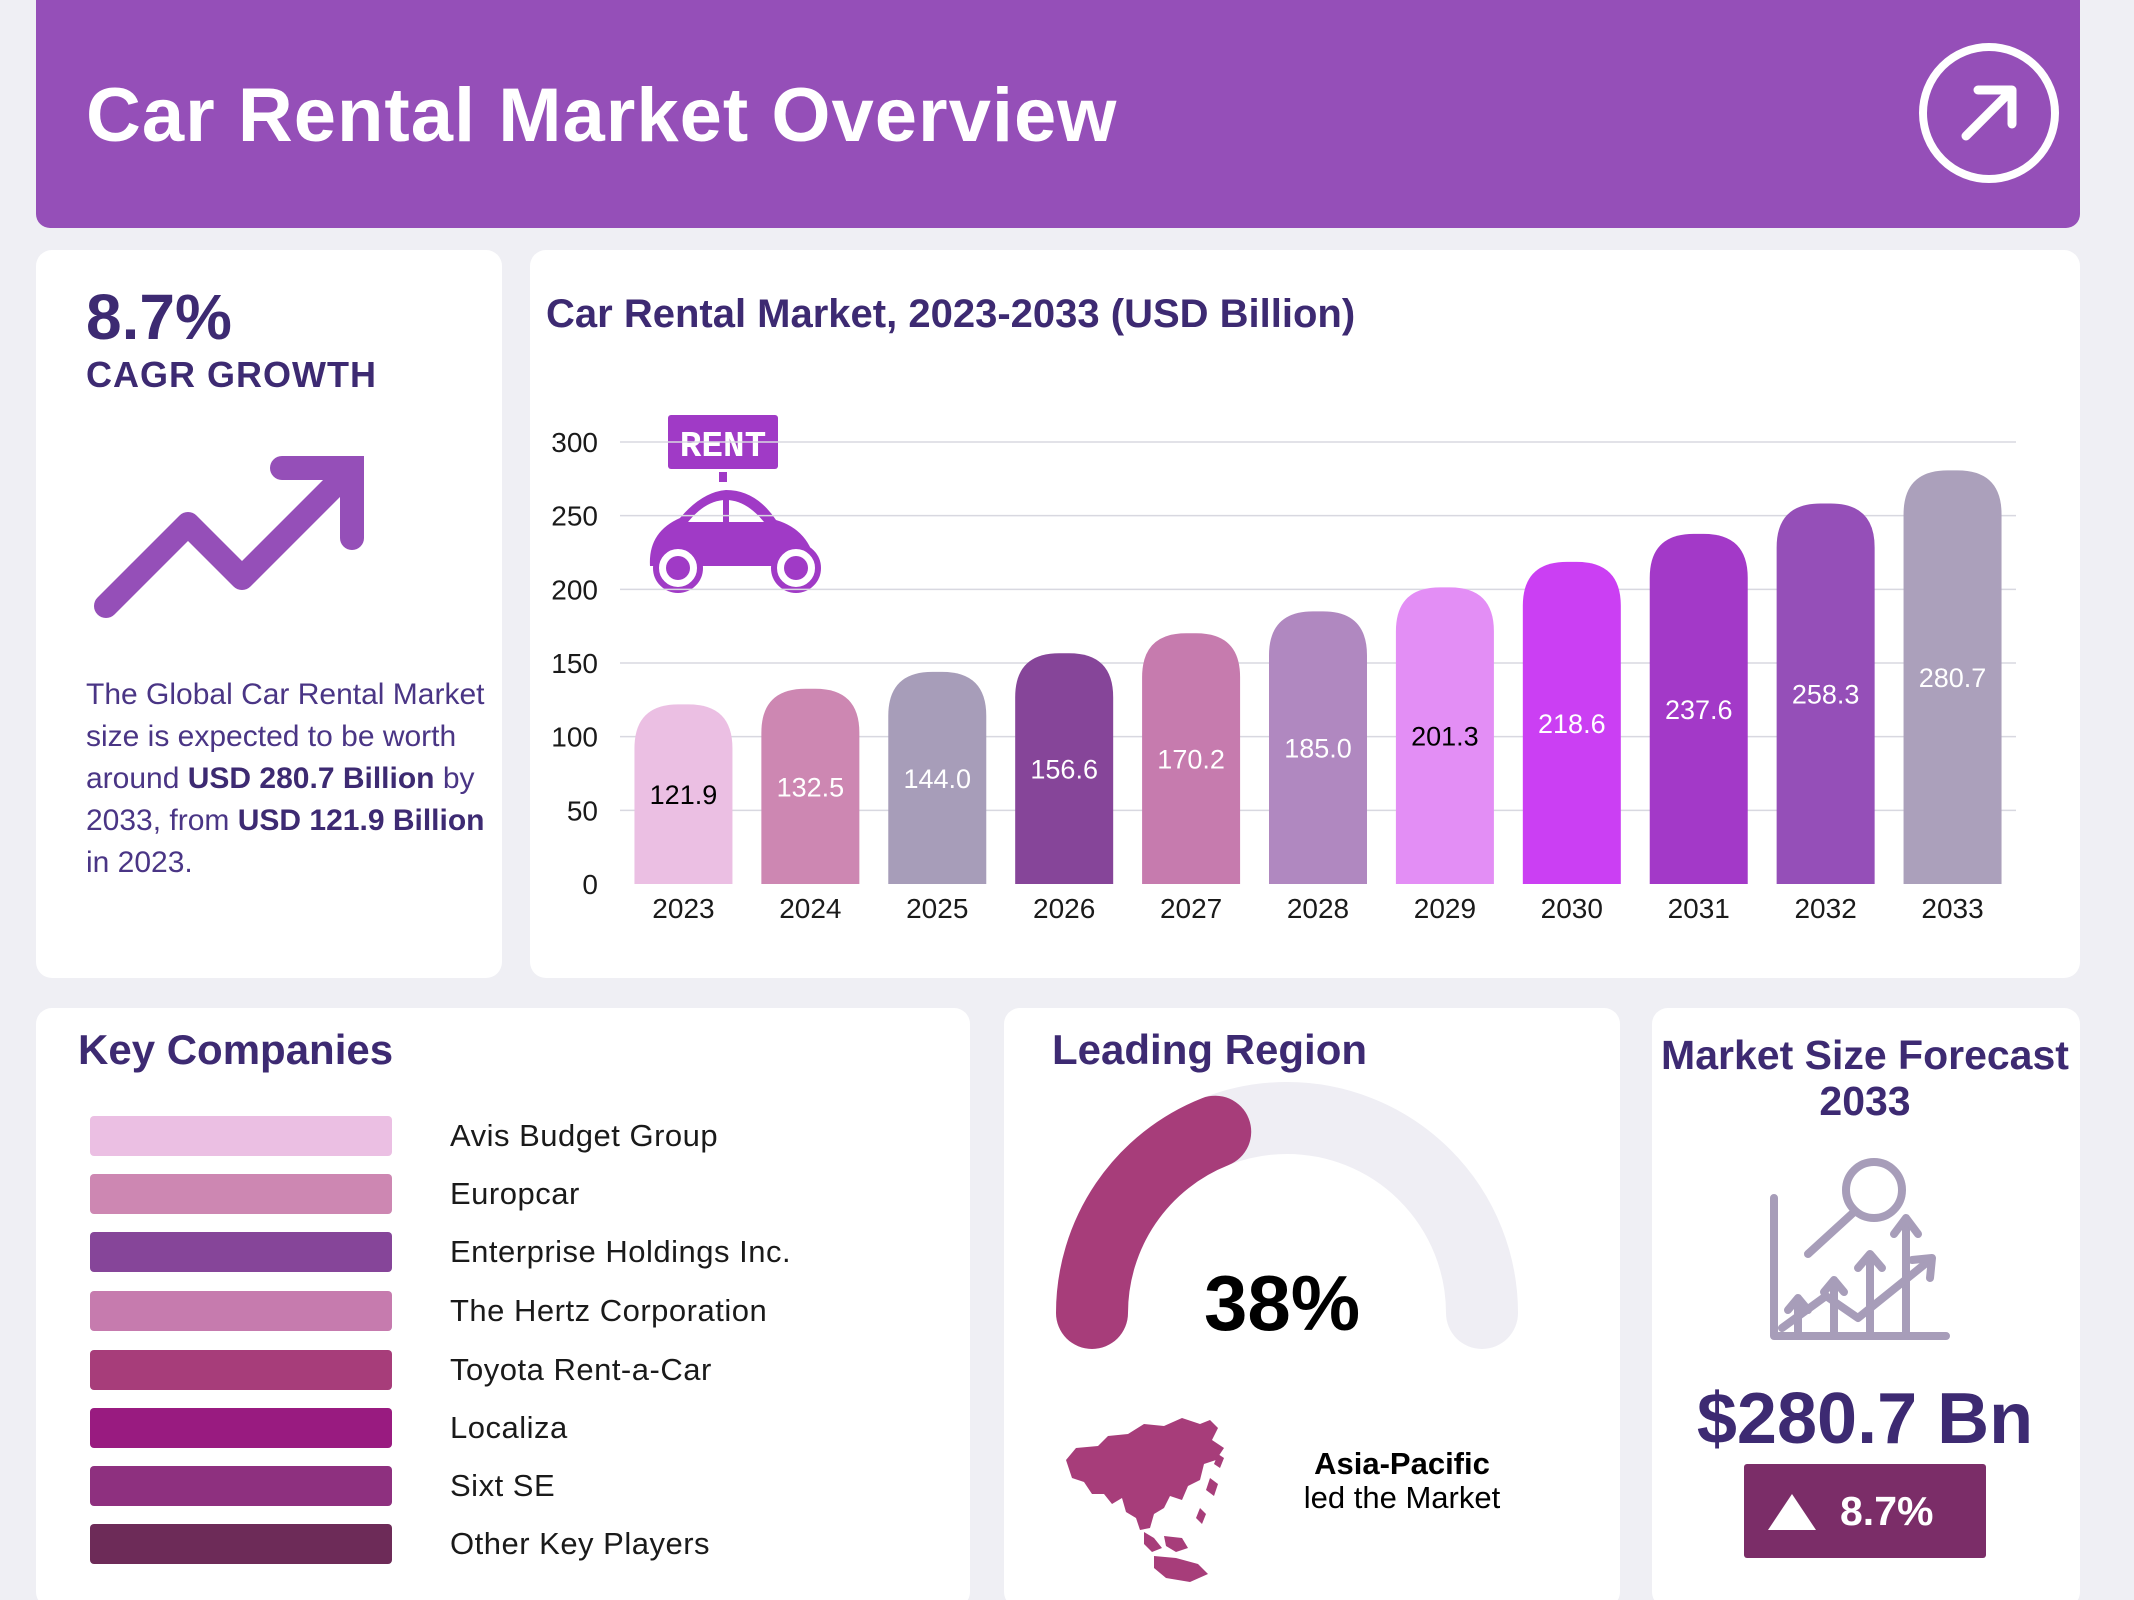  I want to click on cagr-text-highlight: USD 280.7 Billion, so click(311, 778).